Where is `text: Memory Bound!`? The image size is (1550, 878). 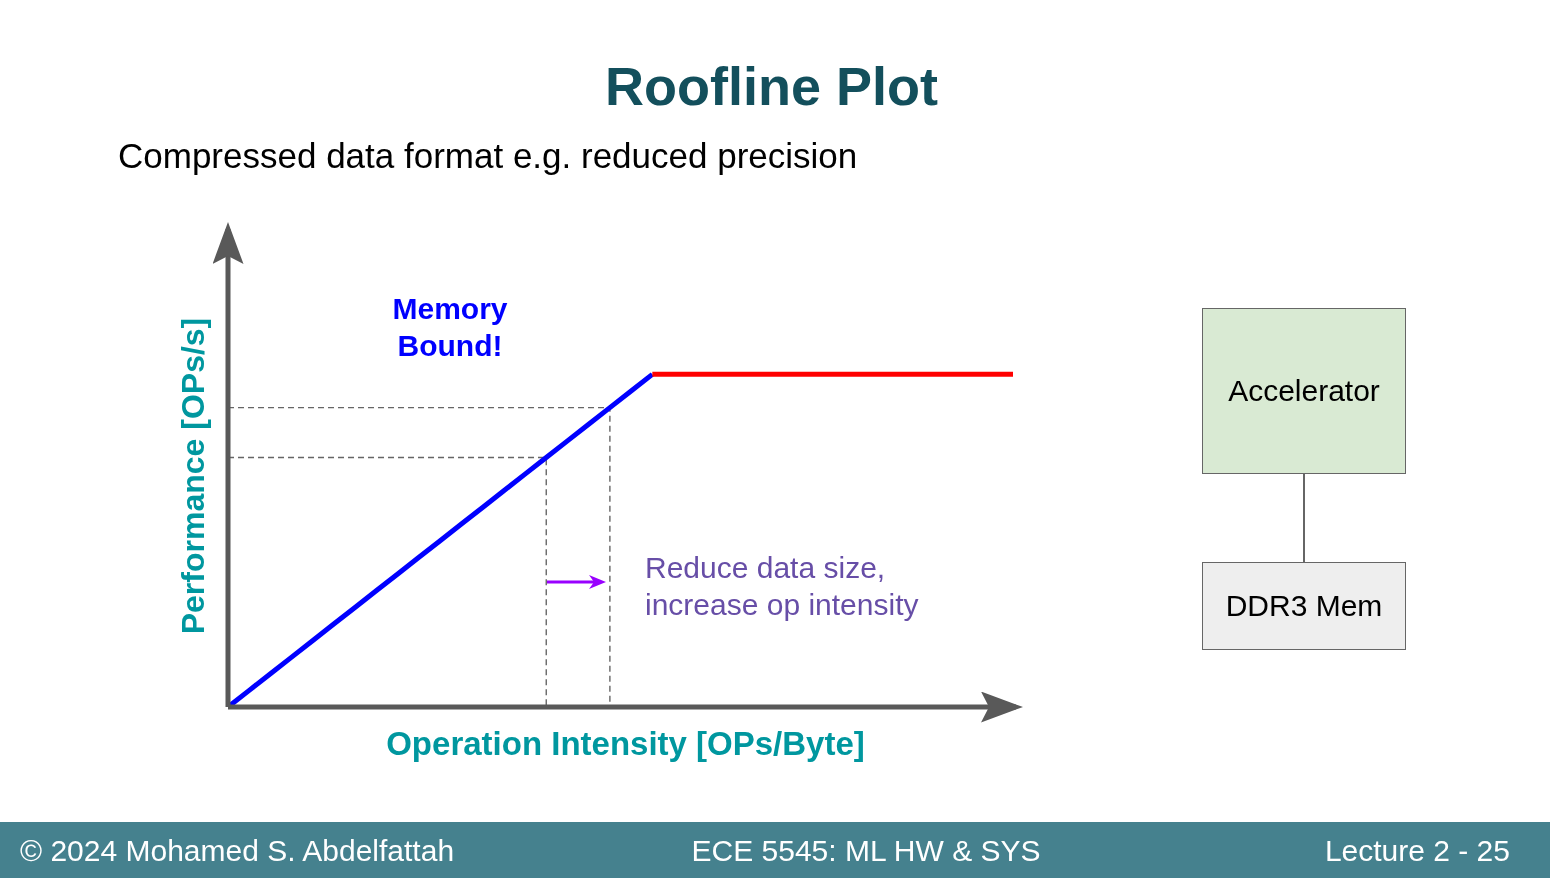 text: Memory Bound! is located at coordinates (450, 327).